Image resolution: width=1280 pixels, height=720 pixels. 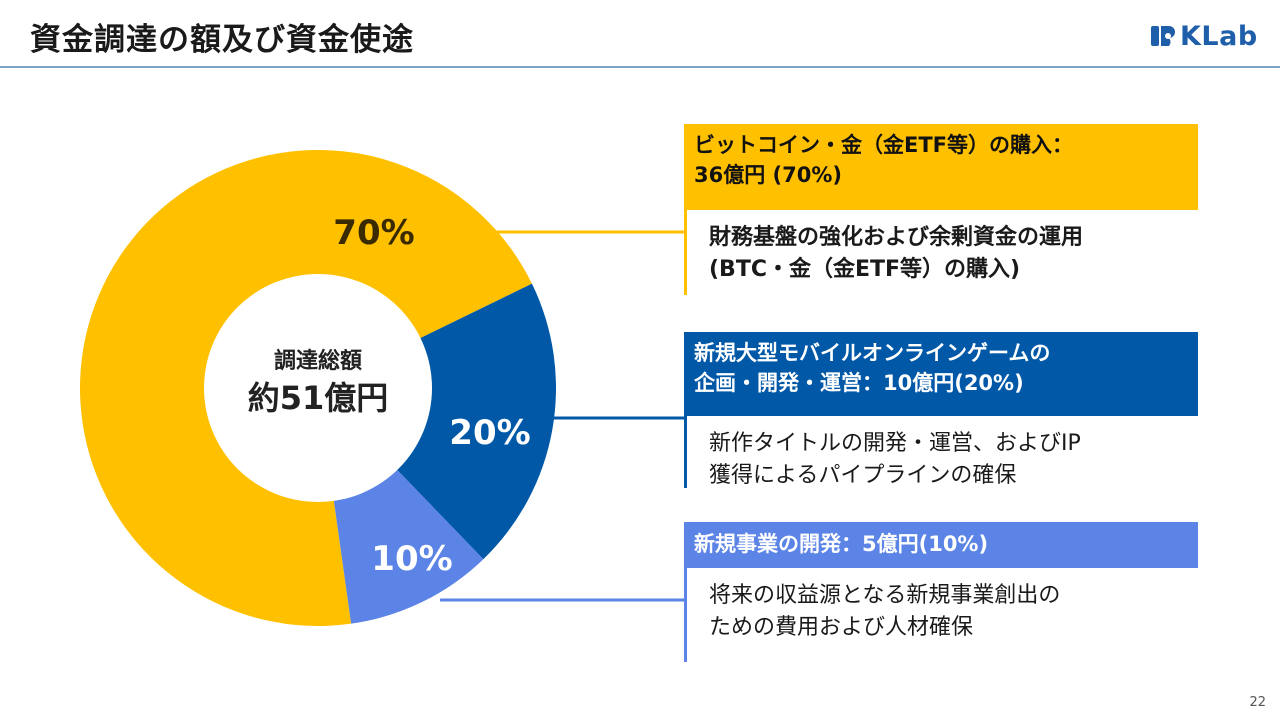 I want to click on donut-hole, so click(x=318, y=388).